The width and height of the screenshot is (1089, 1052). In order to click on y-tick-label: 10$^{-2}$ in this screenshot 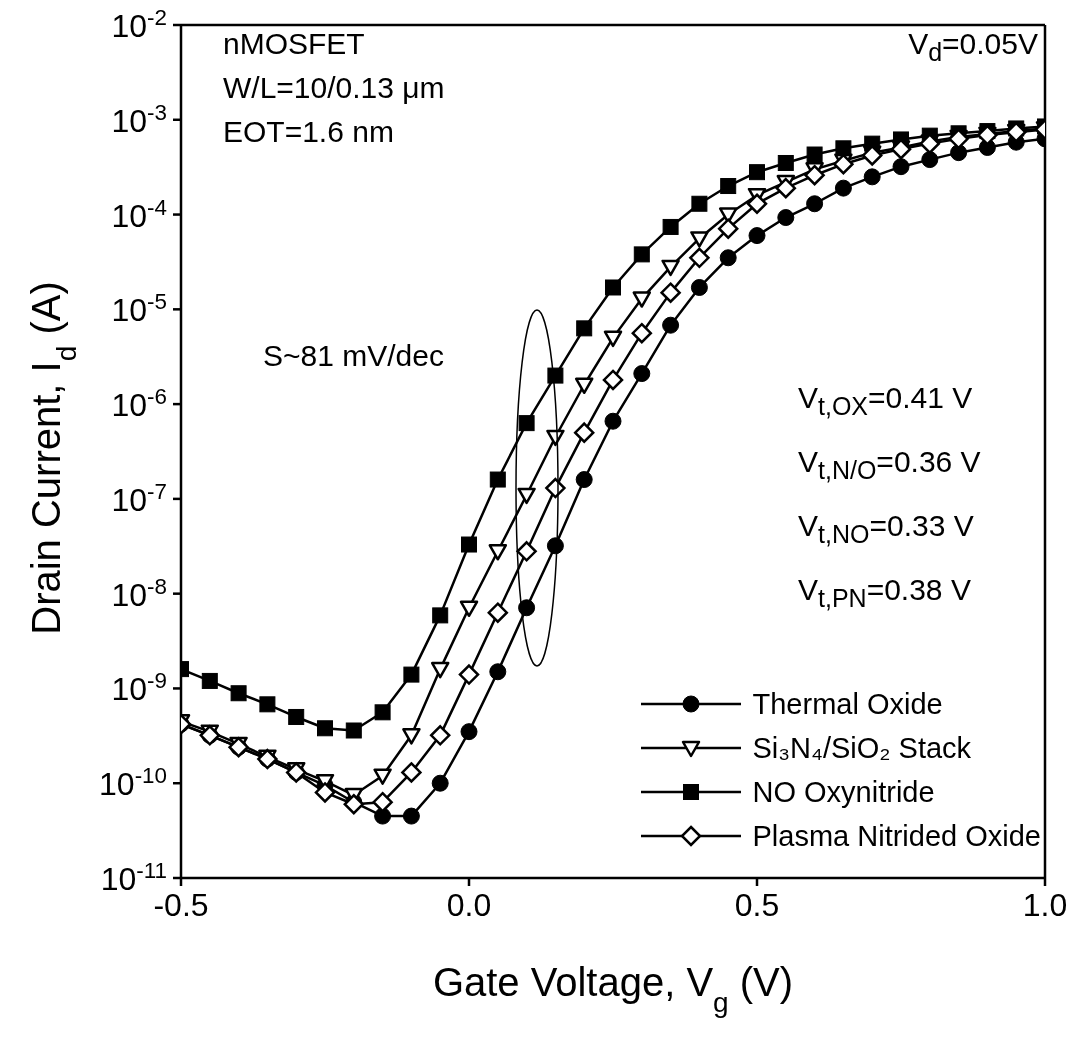, I will do `click(139, 24)`.